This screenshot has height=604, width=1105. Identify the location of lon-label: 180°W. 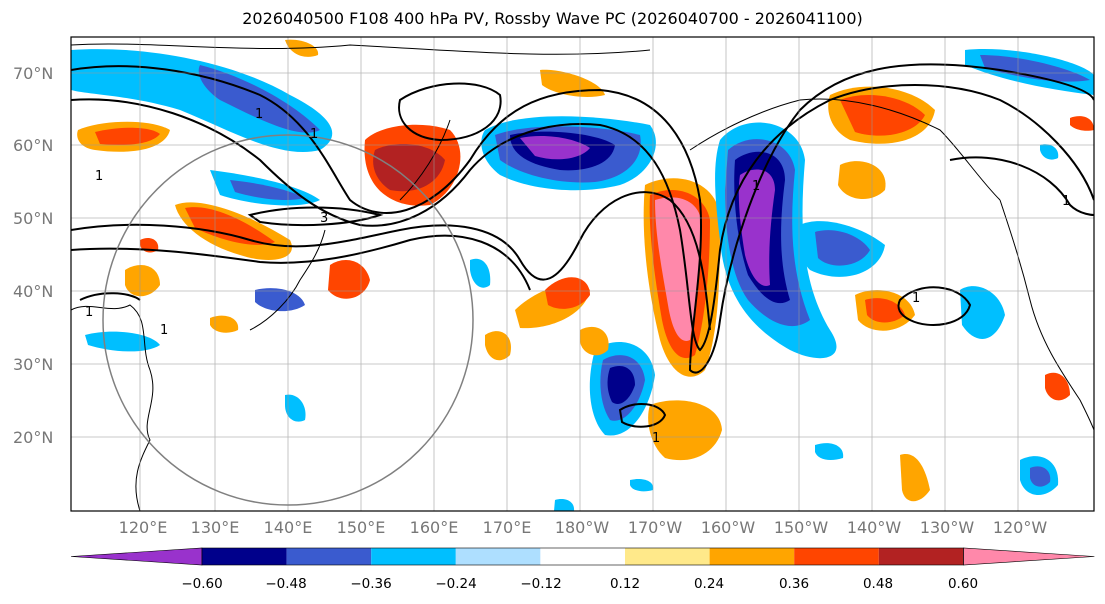
(582, 527).